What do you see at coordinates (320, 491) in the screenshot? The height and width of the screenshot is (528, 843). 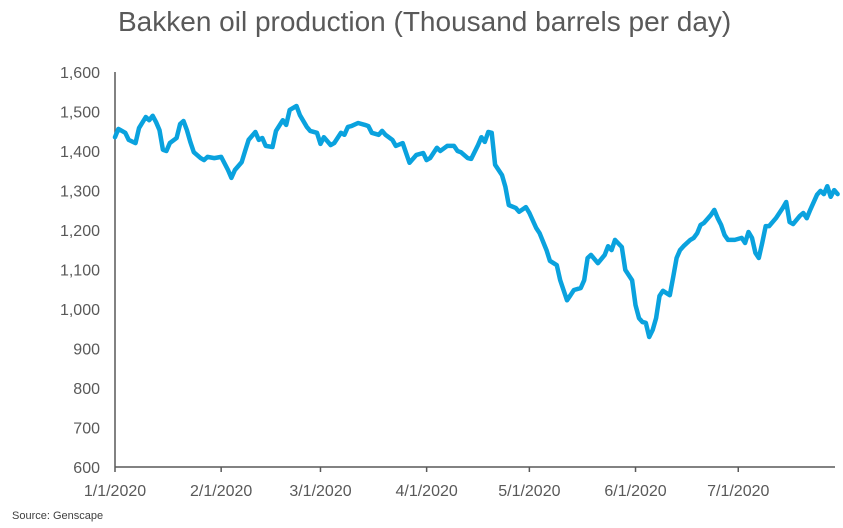 I see `x-tick-label: 3/1/2020` at bounding box center [320, 491].